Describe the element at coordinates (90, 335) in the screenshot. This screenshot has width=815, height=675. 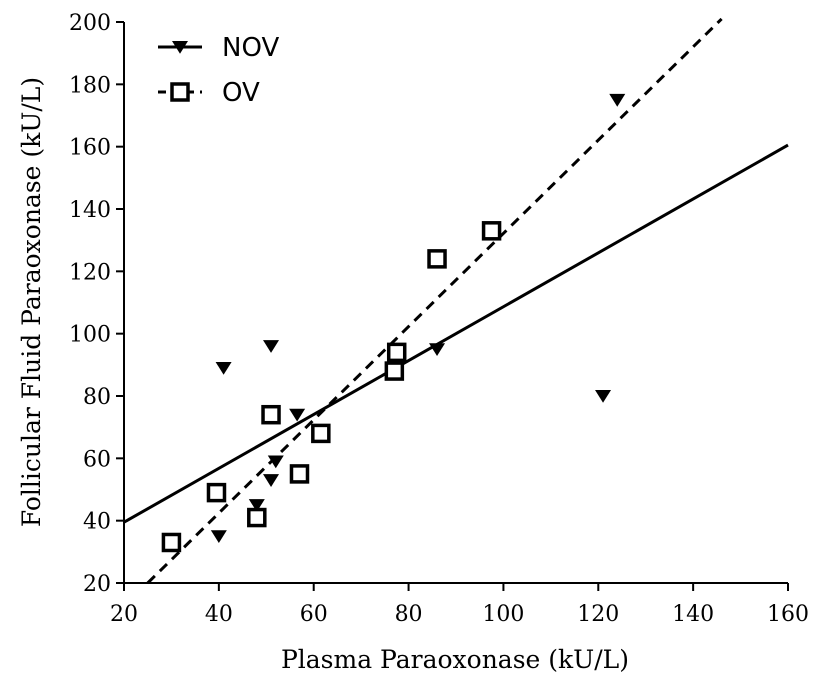
I see `y-tick-label: 100` at that location.